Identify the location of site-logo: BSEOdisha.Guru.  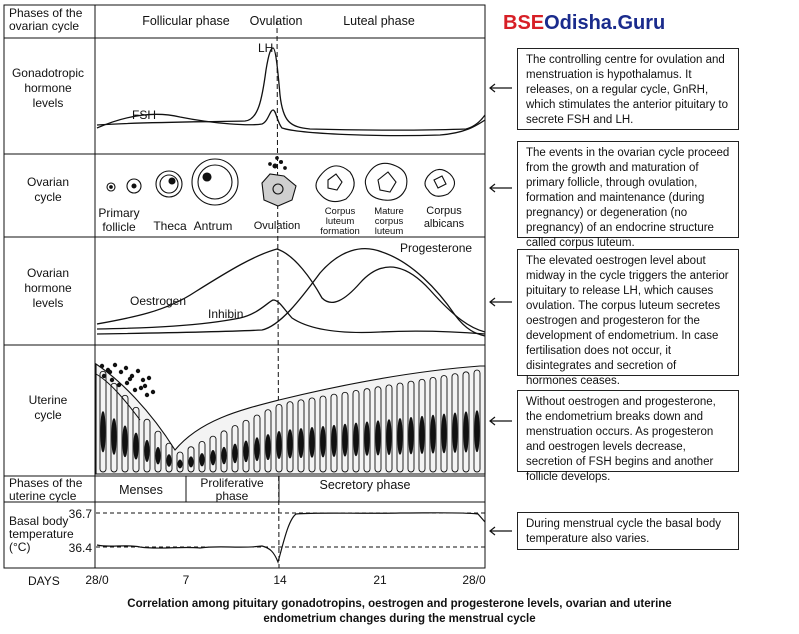
(584, 23).